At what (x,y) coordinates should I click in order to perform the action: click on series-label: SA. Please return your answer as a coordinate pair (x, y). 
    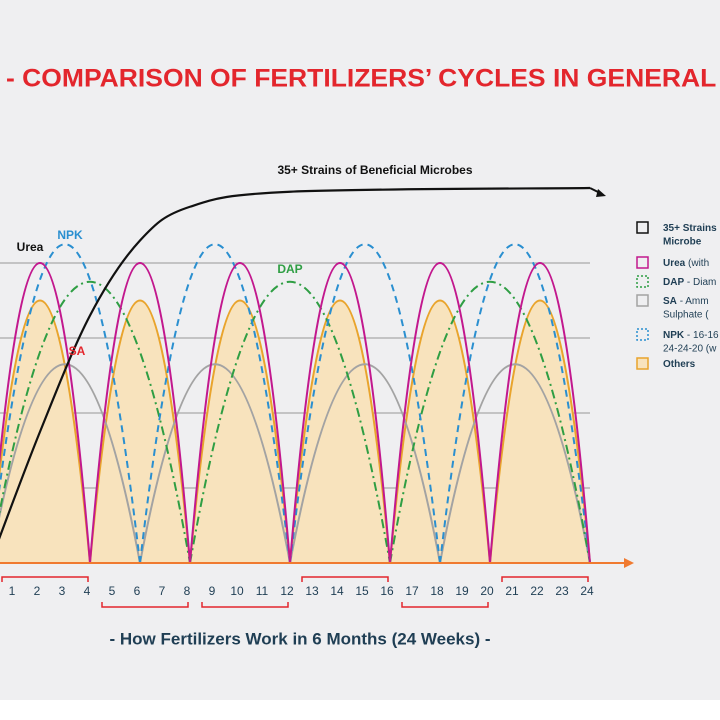
    Looking at the image, I should click on (77, 351).